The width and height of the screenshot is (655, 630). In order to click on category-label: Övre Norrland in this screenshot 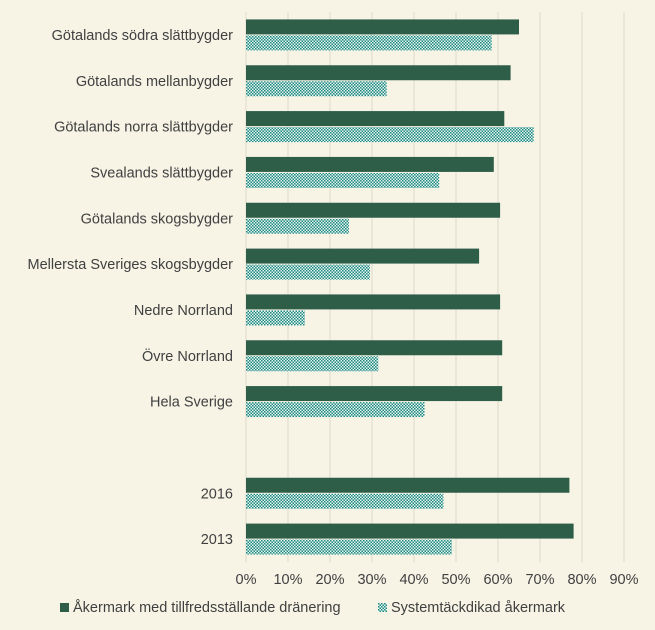, I will do `click(187, 356)`.